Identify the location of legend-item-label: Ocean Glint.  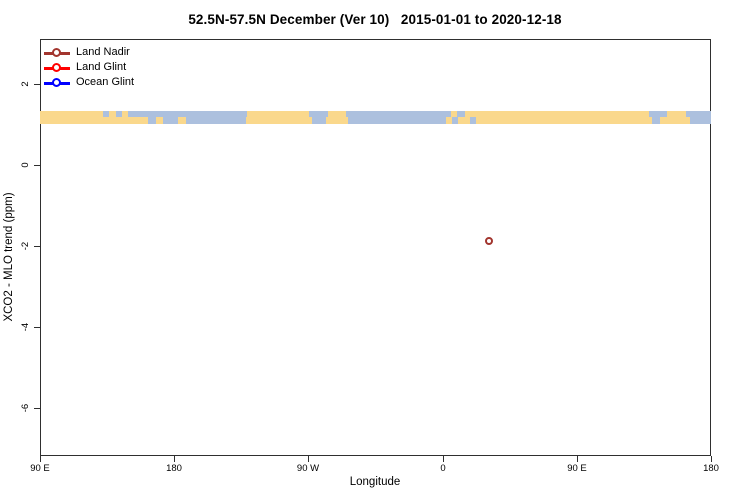
(105, 82).